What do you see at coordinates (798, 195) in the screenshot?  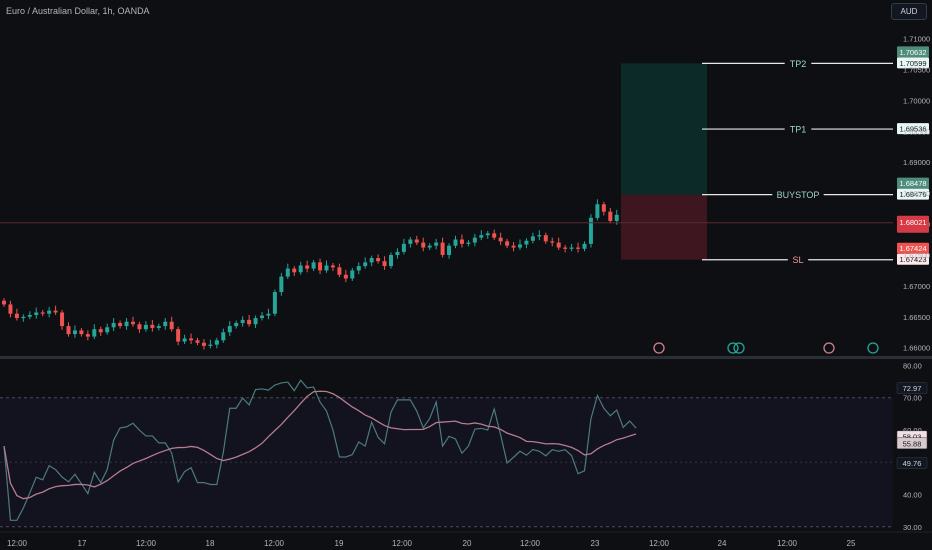 I see `level-label-buystop: BUYSTOP` at bounding box center [798, 195].